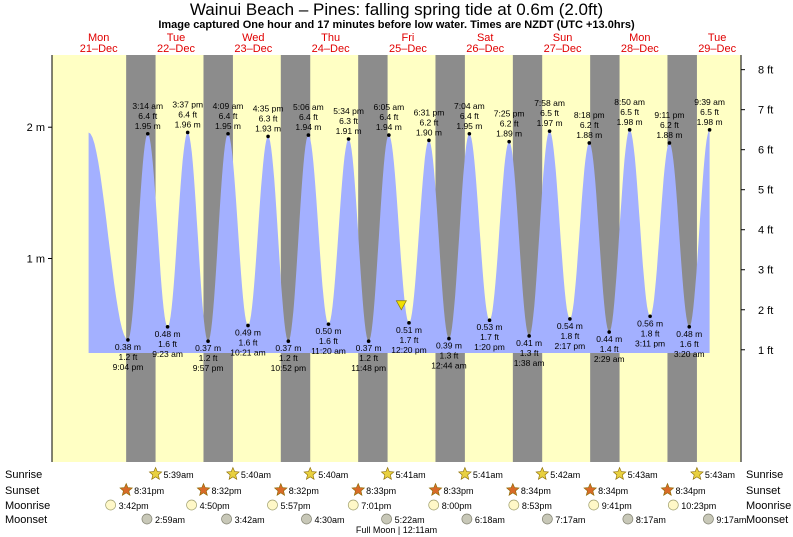 This screenshot has width=793, height=537. What do you see at coordinates (698, 506) in the screenshot?
I see `moonrise-time: 10:23pm` at bounding box center [698, 506].